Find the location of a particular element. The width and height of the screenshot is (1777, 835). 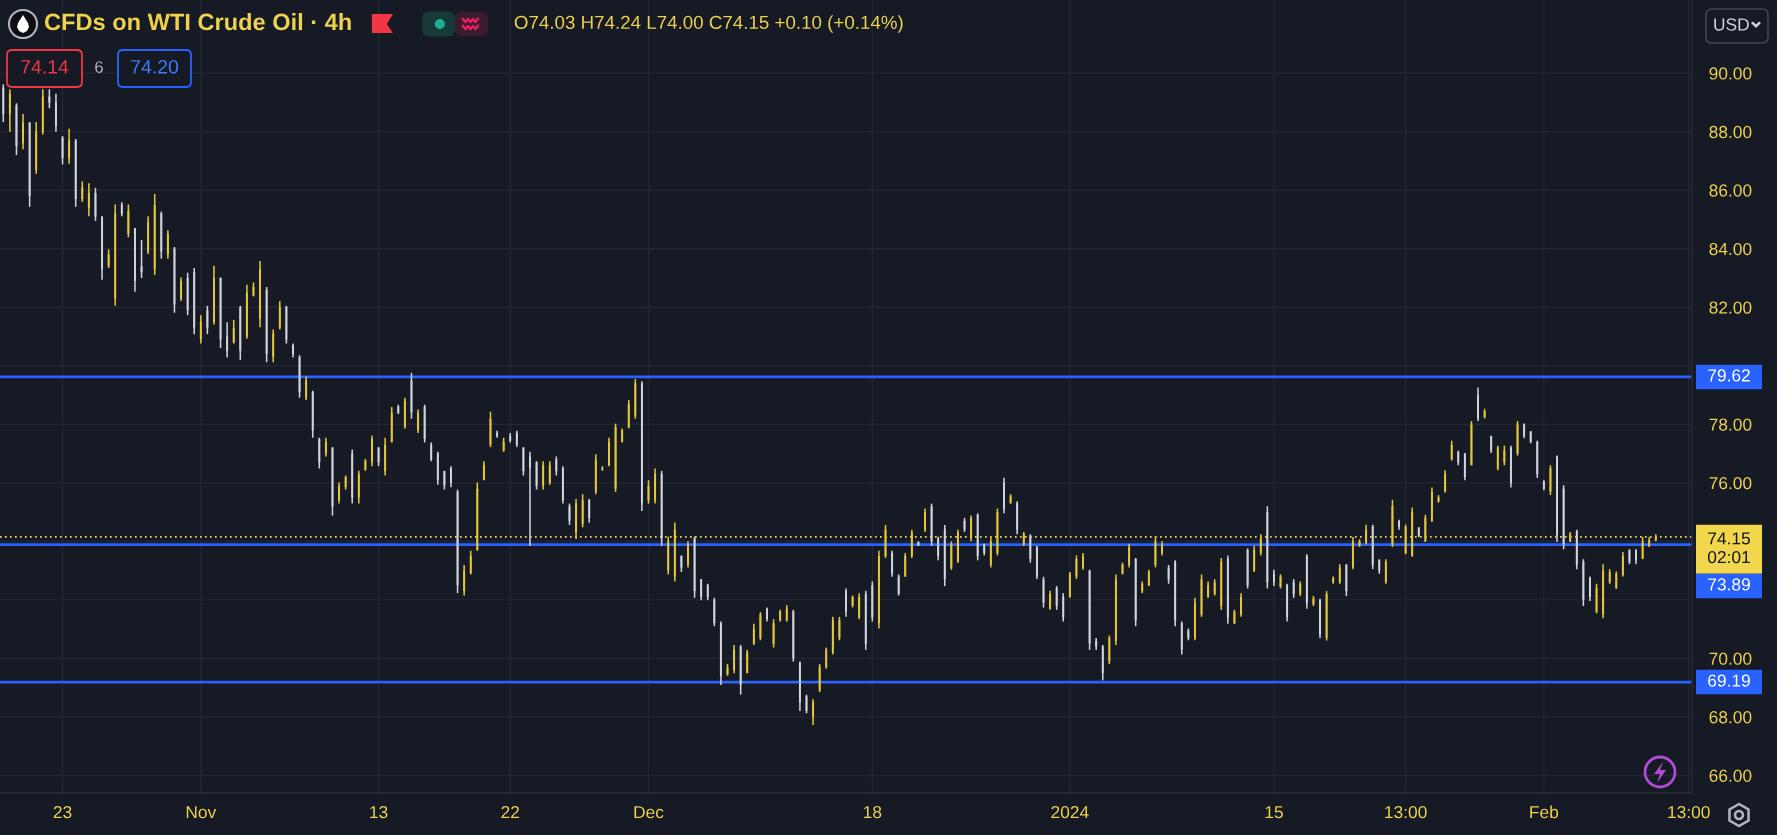

ref-line-label: 69.19 is located at coordinates (1729, 680).